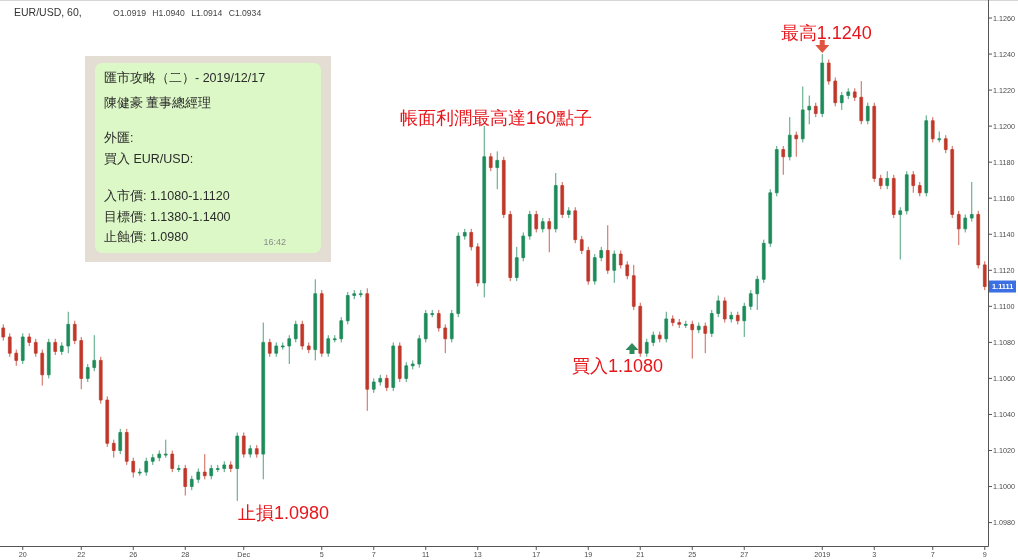 The height and width of the screenshot is (560, 1018). Describe the element at coordinates (284, 513) in the screenshot. I see `annotation: 止損1.0980` at that location.